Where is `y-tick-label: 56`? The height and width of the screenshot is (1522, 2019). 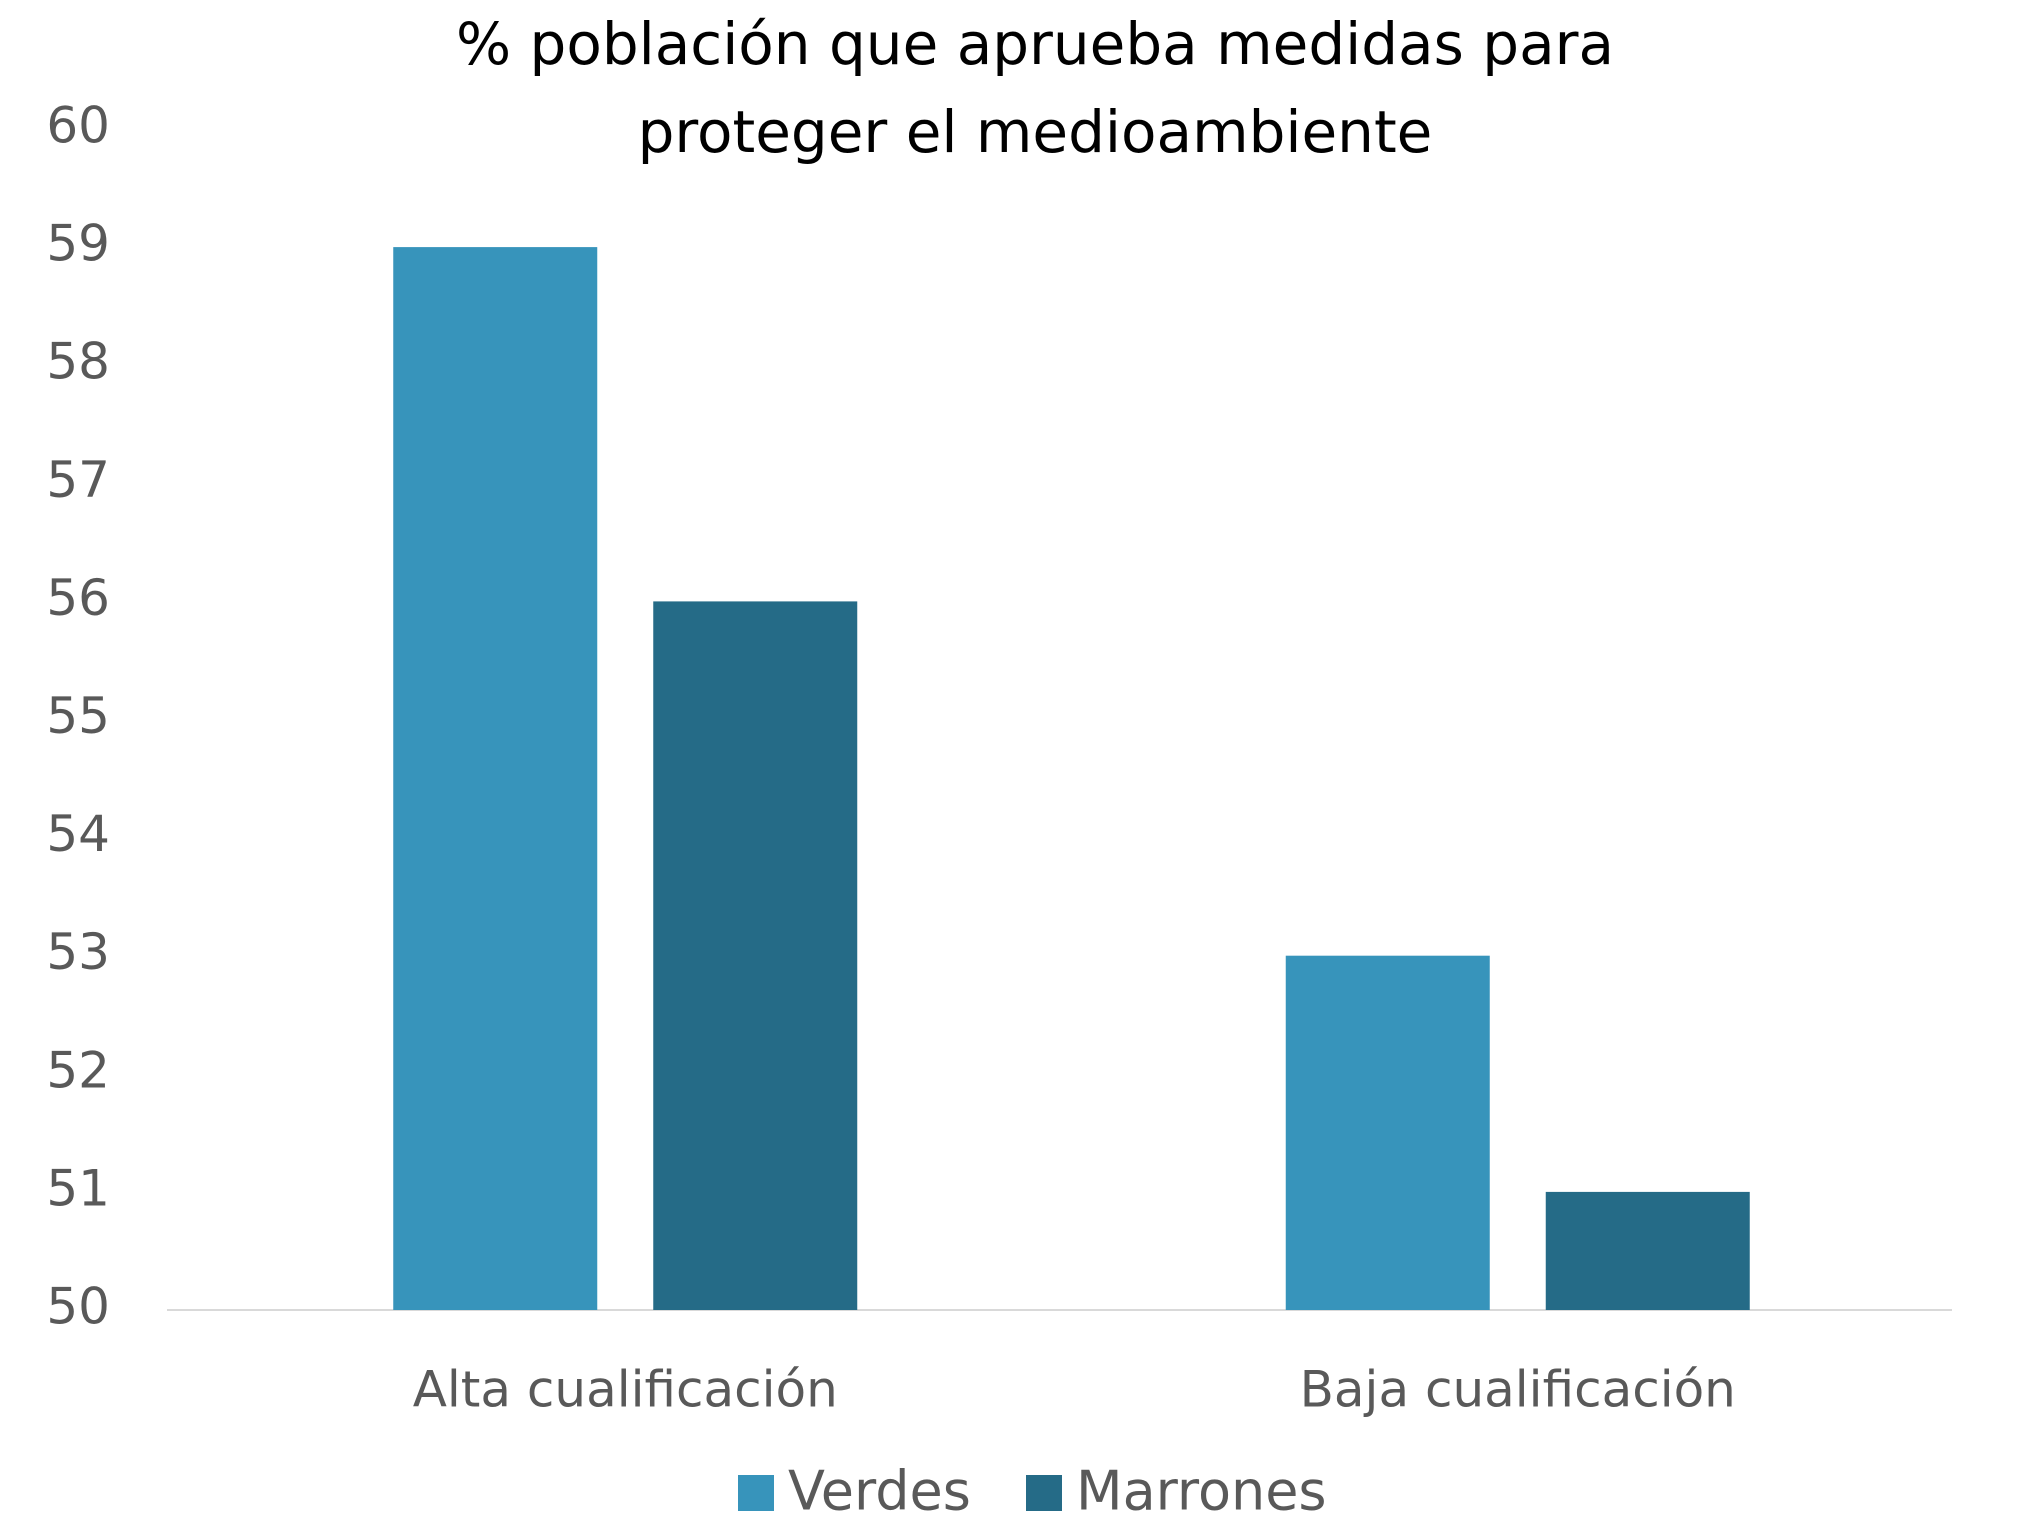 y-tick-label: 56 is located at coordinates (78, 598).